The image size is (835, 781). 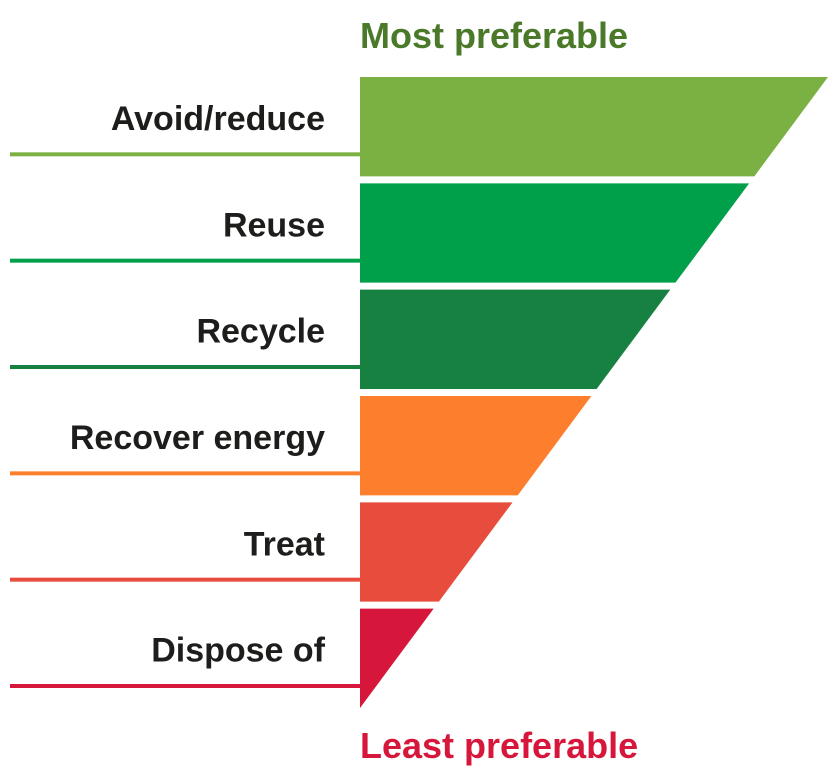 I want to click on tier-label-treat: Treat, so click(x=284, y=544).